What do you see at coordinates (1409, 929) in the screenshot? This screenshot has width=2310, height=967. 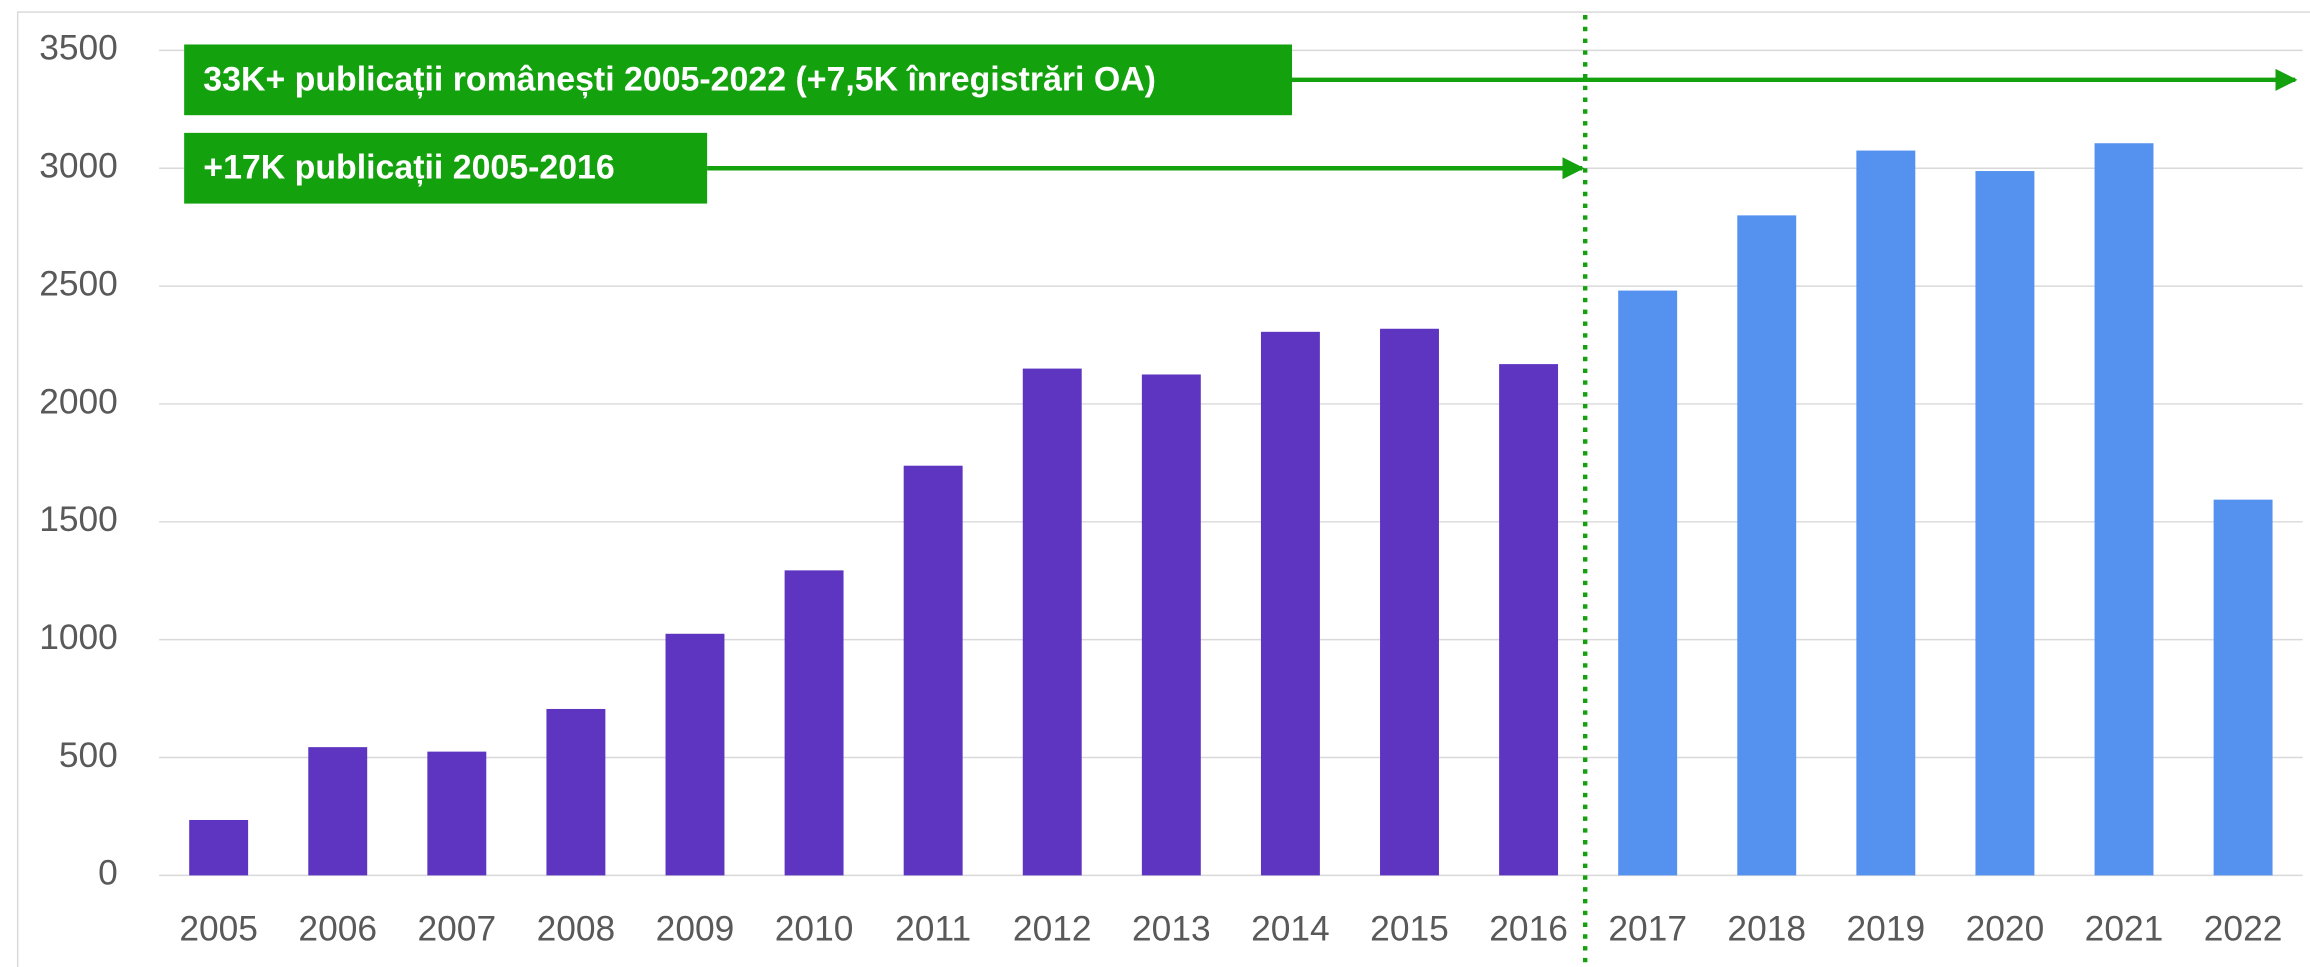 I see `x-tick-label: 2015` at bounding box center [1409, 929].